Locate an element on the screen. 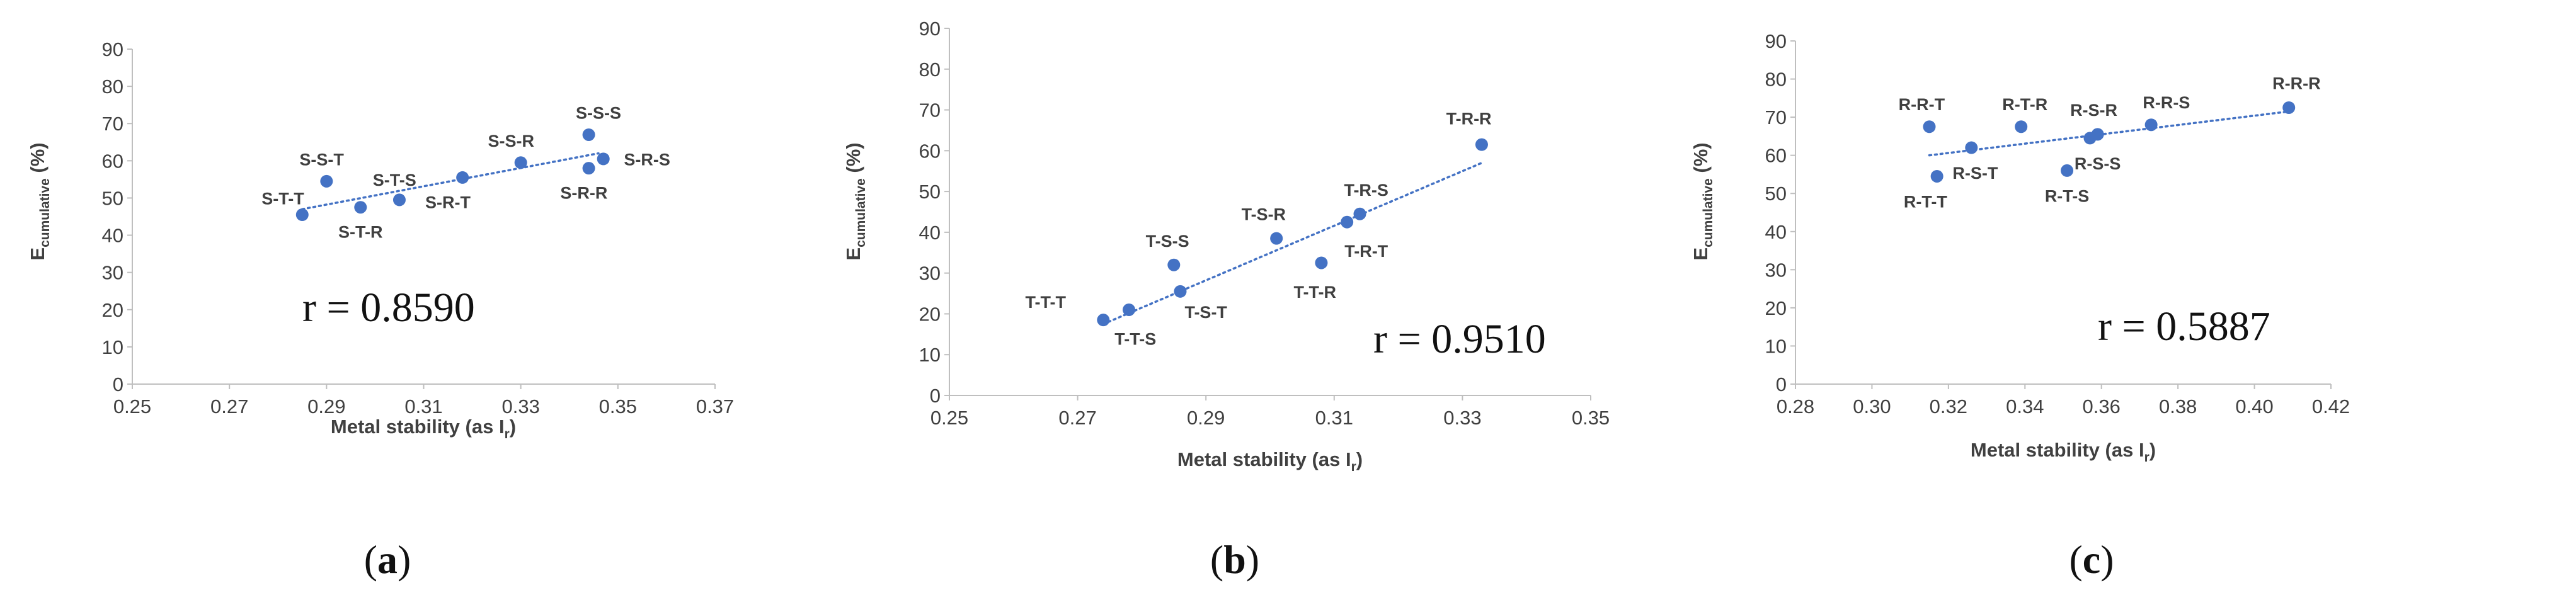 The height and width of the screenshot is (590, 2576). x-axis-title-close: ) is located at coordinates (2153, 450).